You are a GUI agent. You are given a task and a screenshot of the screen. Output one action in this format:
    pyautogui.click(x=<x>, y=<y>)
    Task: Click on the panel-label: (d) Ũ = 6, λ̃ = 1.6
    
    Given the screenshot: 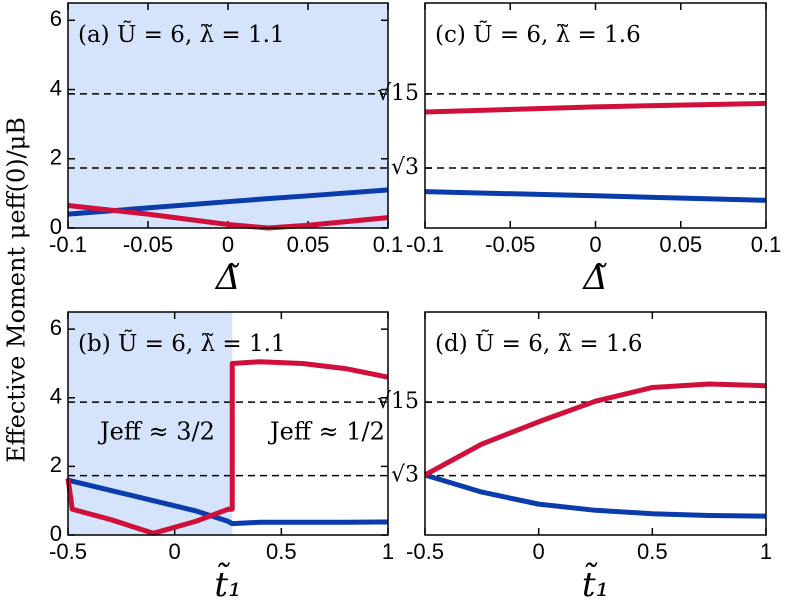 What is the action you would take?
    pyautogui.click(x=539, y=343)
    